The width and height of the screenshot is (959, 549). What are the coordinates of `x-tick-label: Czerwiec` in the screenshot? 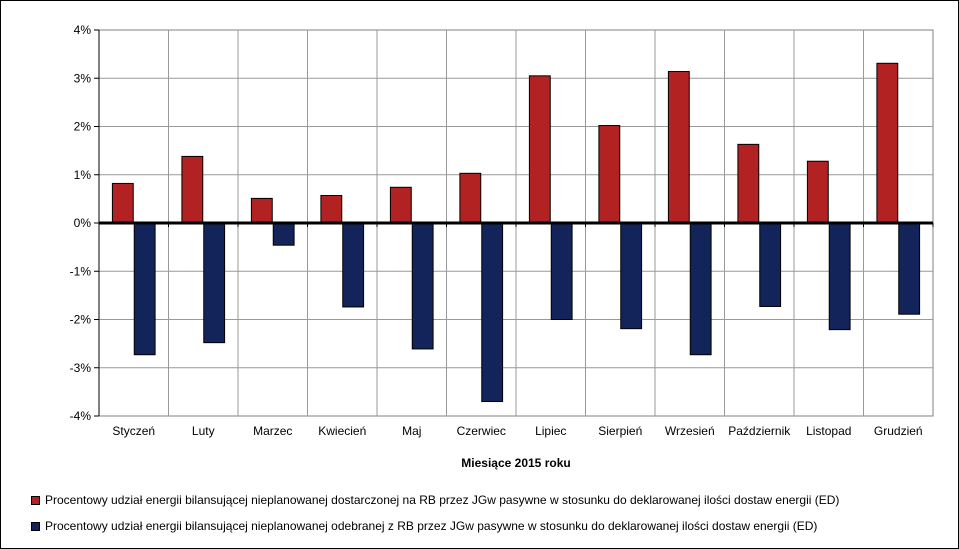 It's located at (481, 431).